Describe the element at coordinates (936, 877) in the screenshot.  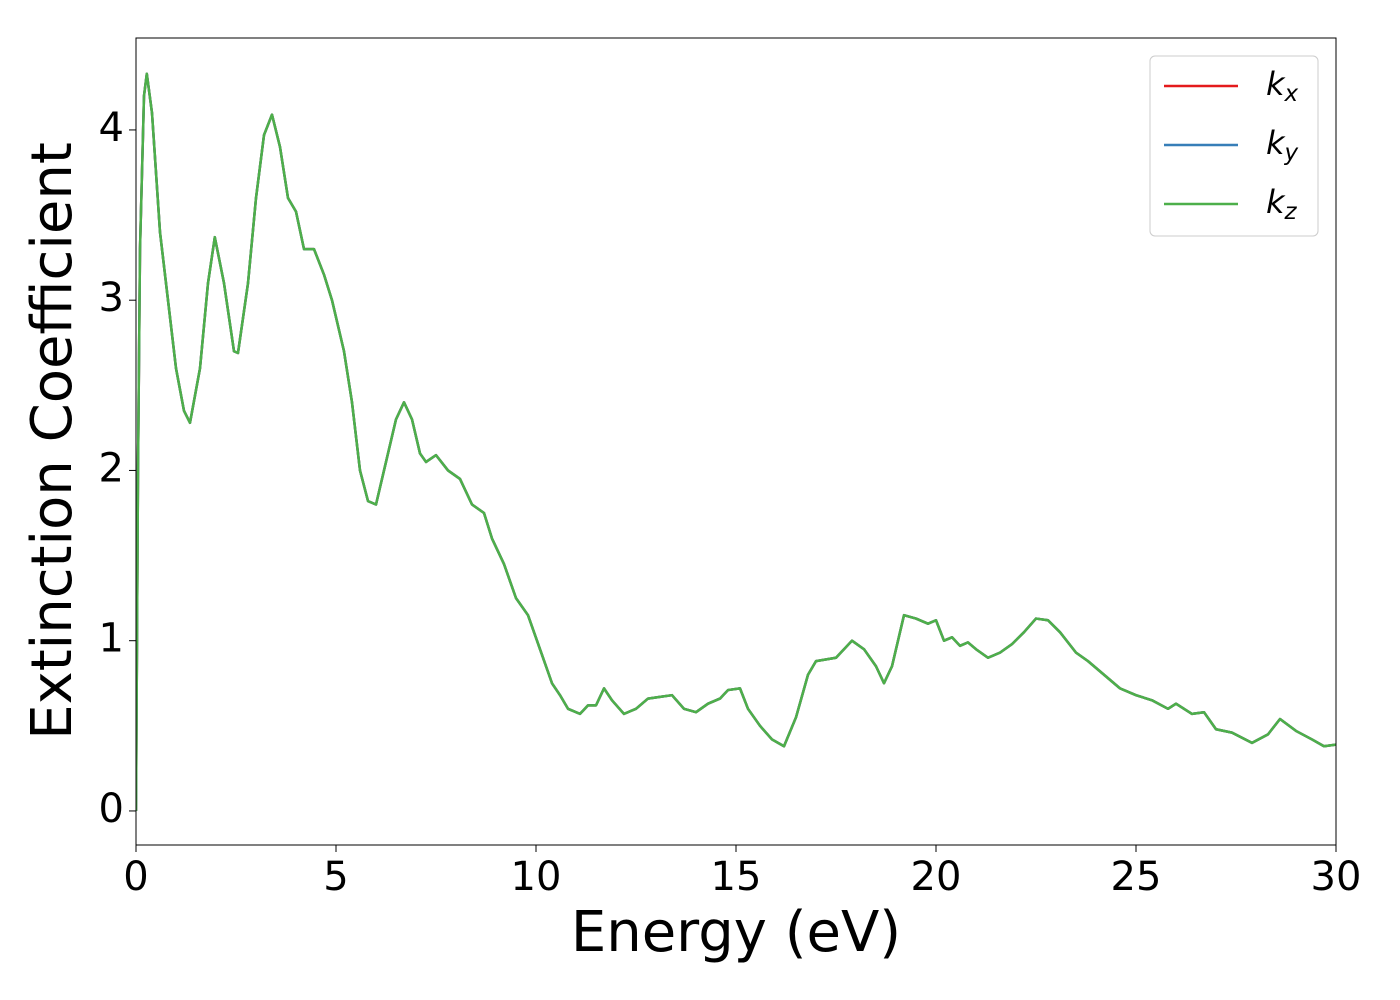
I see `x-tick-label: 20` at that location.